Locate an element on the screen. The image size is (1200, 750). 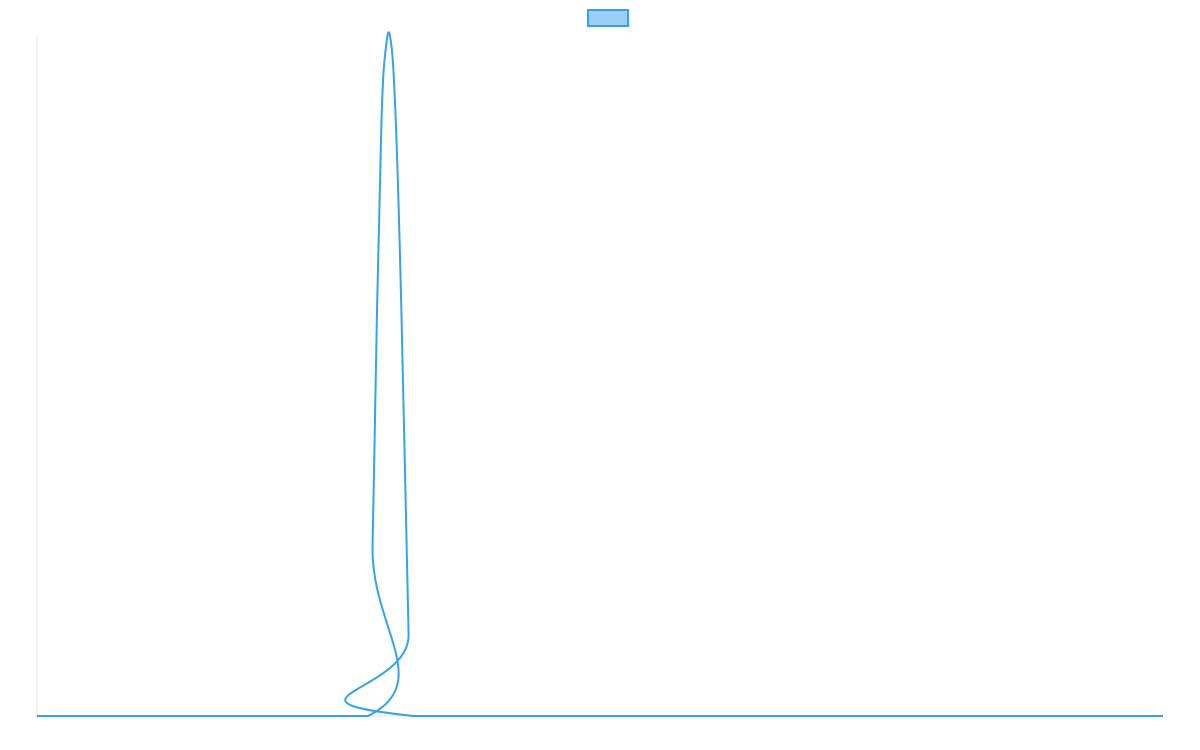
legend is located at coordinates (608, 18).